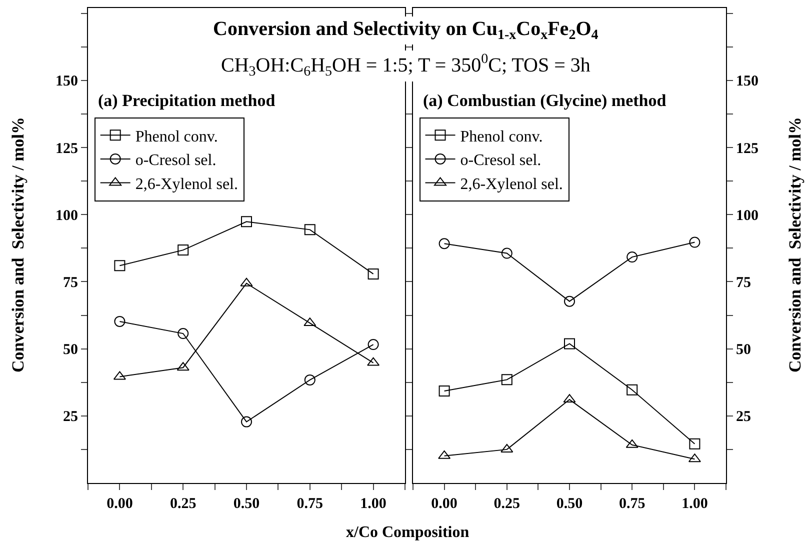 Image resolution: width=811 pixels, height=545 pixels. I want to click on annotation: (a) Combustian (Glycine) method, so click(545, 100).